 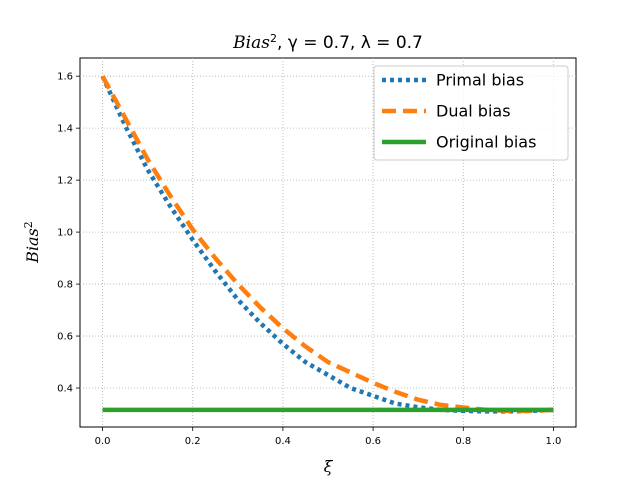 What do you see at coordinates (486, 142) in the screenshot?
I see `legend-label-original-bias: Original bias` at bounding box center [486, 142].